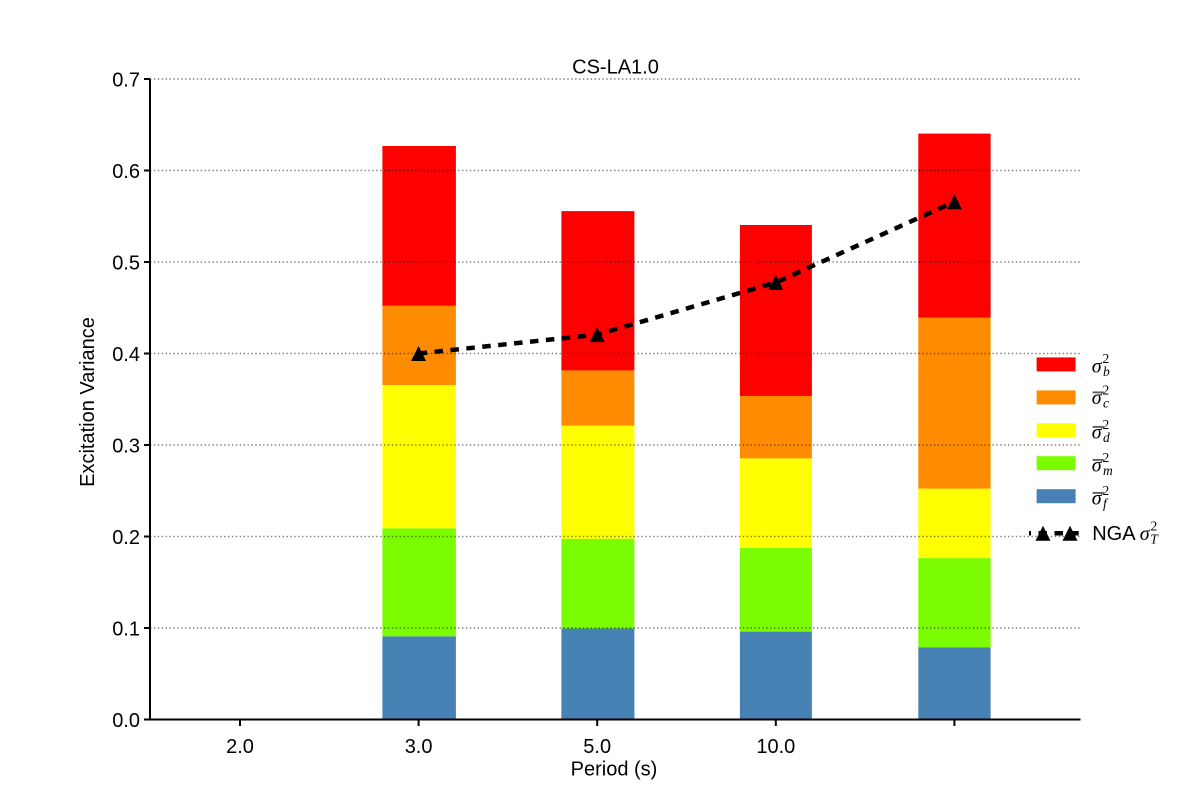 The width and height of the screenshot is (1200, 800). I want to click on svg-text: 0.2, so click(126, 538).